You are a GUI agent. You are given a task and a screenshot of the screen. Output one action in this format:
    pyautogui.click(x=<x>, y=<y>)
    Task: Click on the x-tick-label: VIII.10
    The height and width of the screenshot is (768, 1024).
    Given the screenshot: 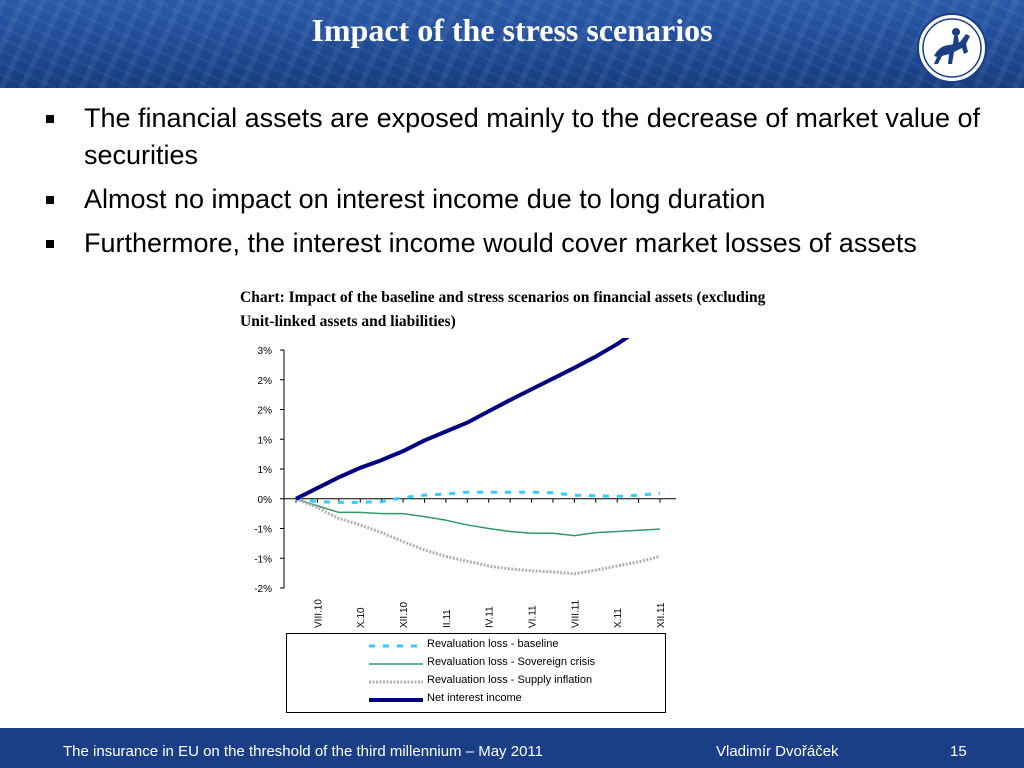 What is the action you would take?
    pyautogui.click(x=318, y=613)
    